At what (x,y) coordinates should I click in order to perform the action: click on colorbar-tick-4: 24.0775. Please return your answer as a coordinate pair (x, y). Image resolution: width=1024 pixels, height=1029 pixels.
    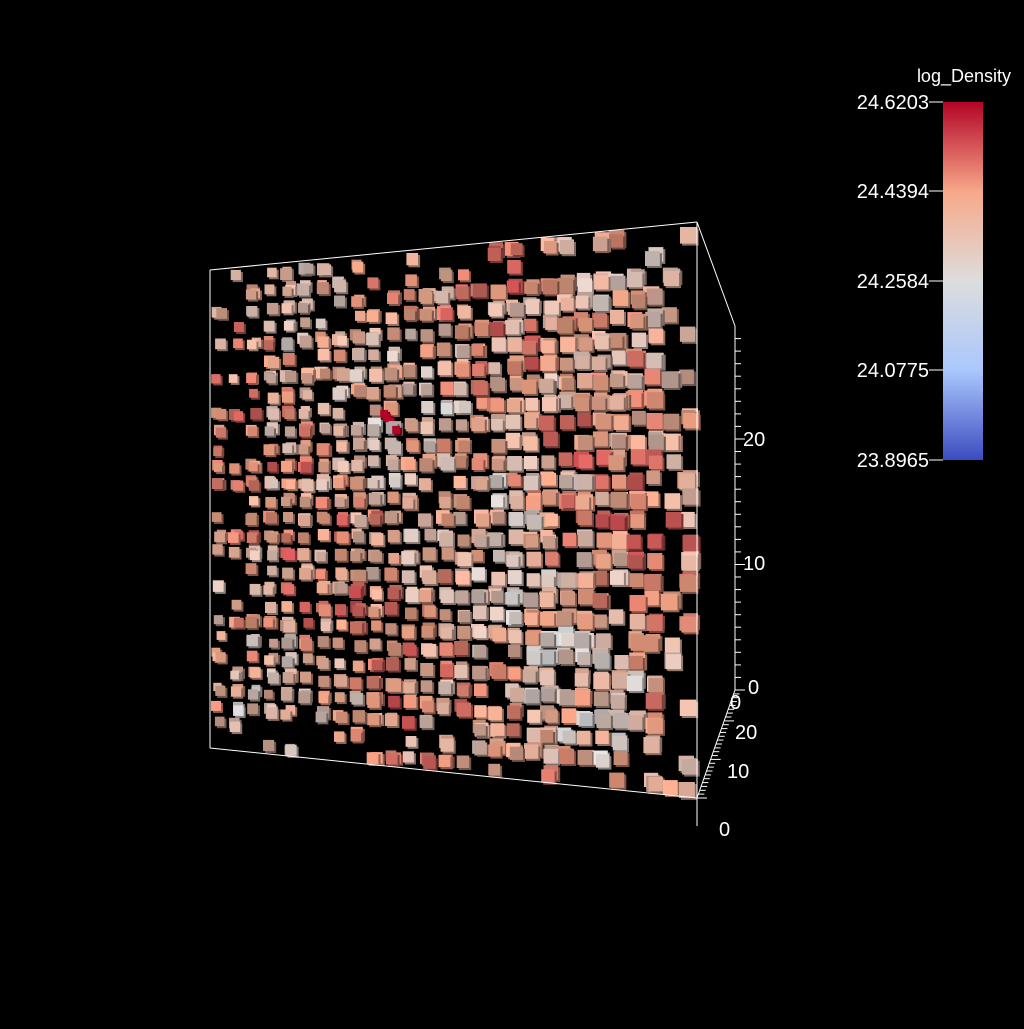
    Looking at the image, I should click on (893, 371).